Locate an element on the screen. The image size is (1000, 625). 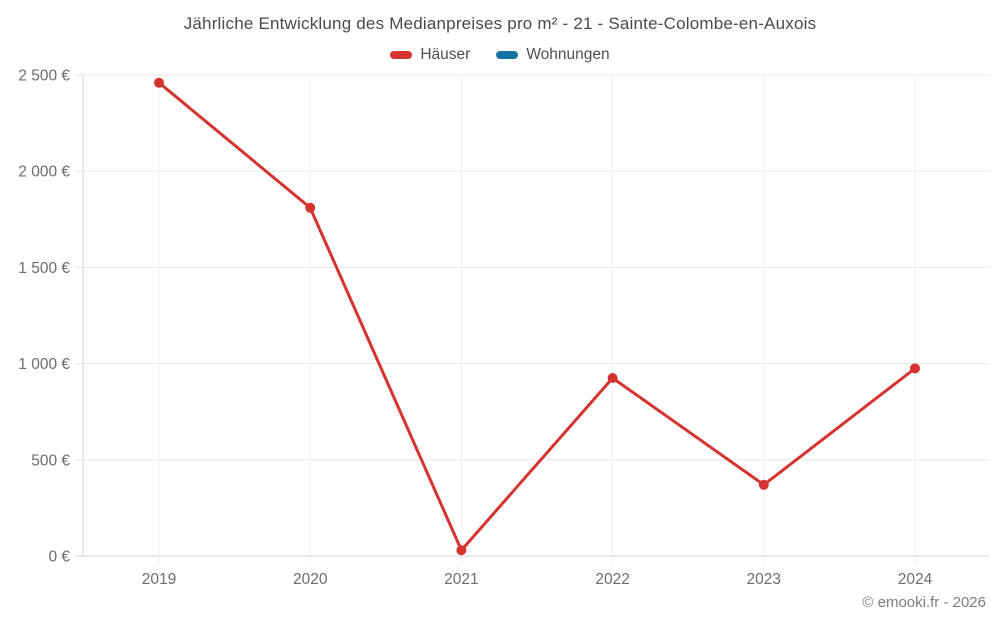
legend-item-haeuser: Häuser is located at coordinates (430, 55).